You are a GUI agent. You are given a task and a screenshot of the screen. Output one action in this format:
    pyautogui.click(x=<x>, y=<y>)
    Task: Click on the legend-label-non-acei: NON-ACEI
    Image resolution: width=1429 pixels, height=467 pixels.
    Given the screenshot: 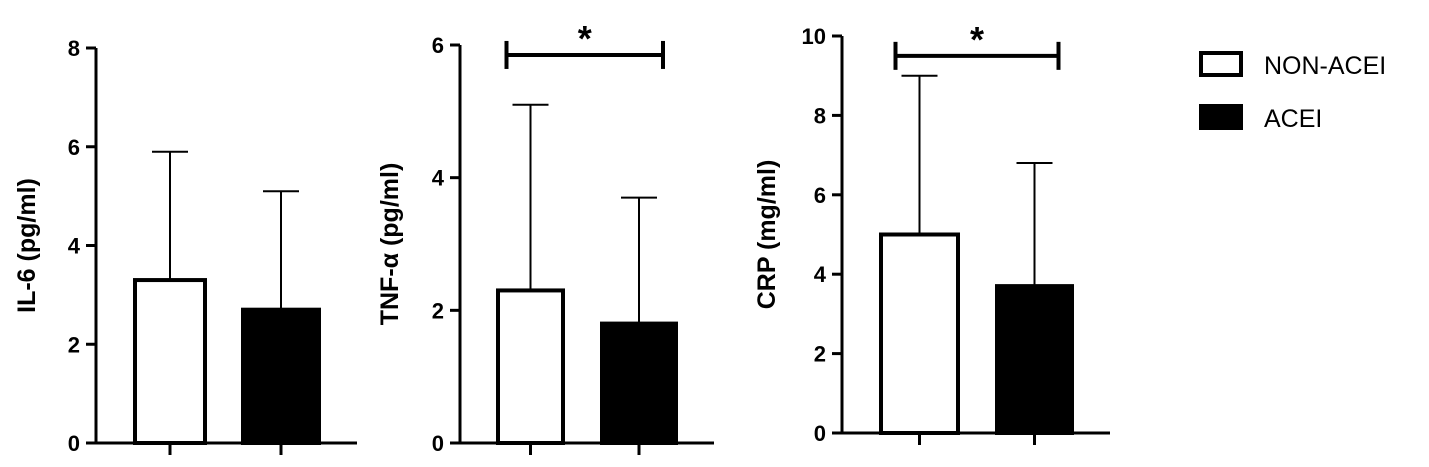 What is the action you would take?
    pyautogui.click(x=1325, y=66)
    